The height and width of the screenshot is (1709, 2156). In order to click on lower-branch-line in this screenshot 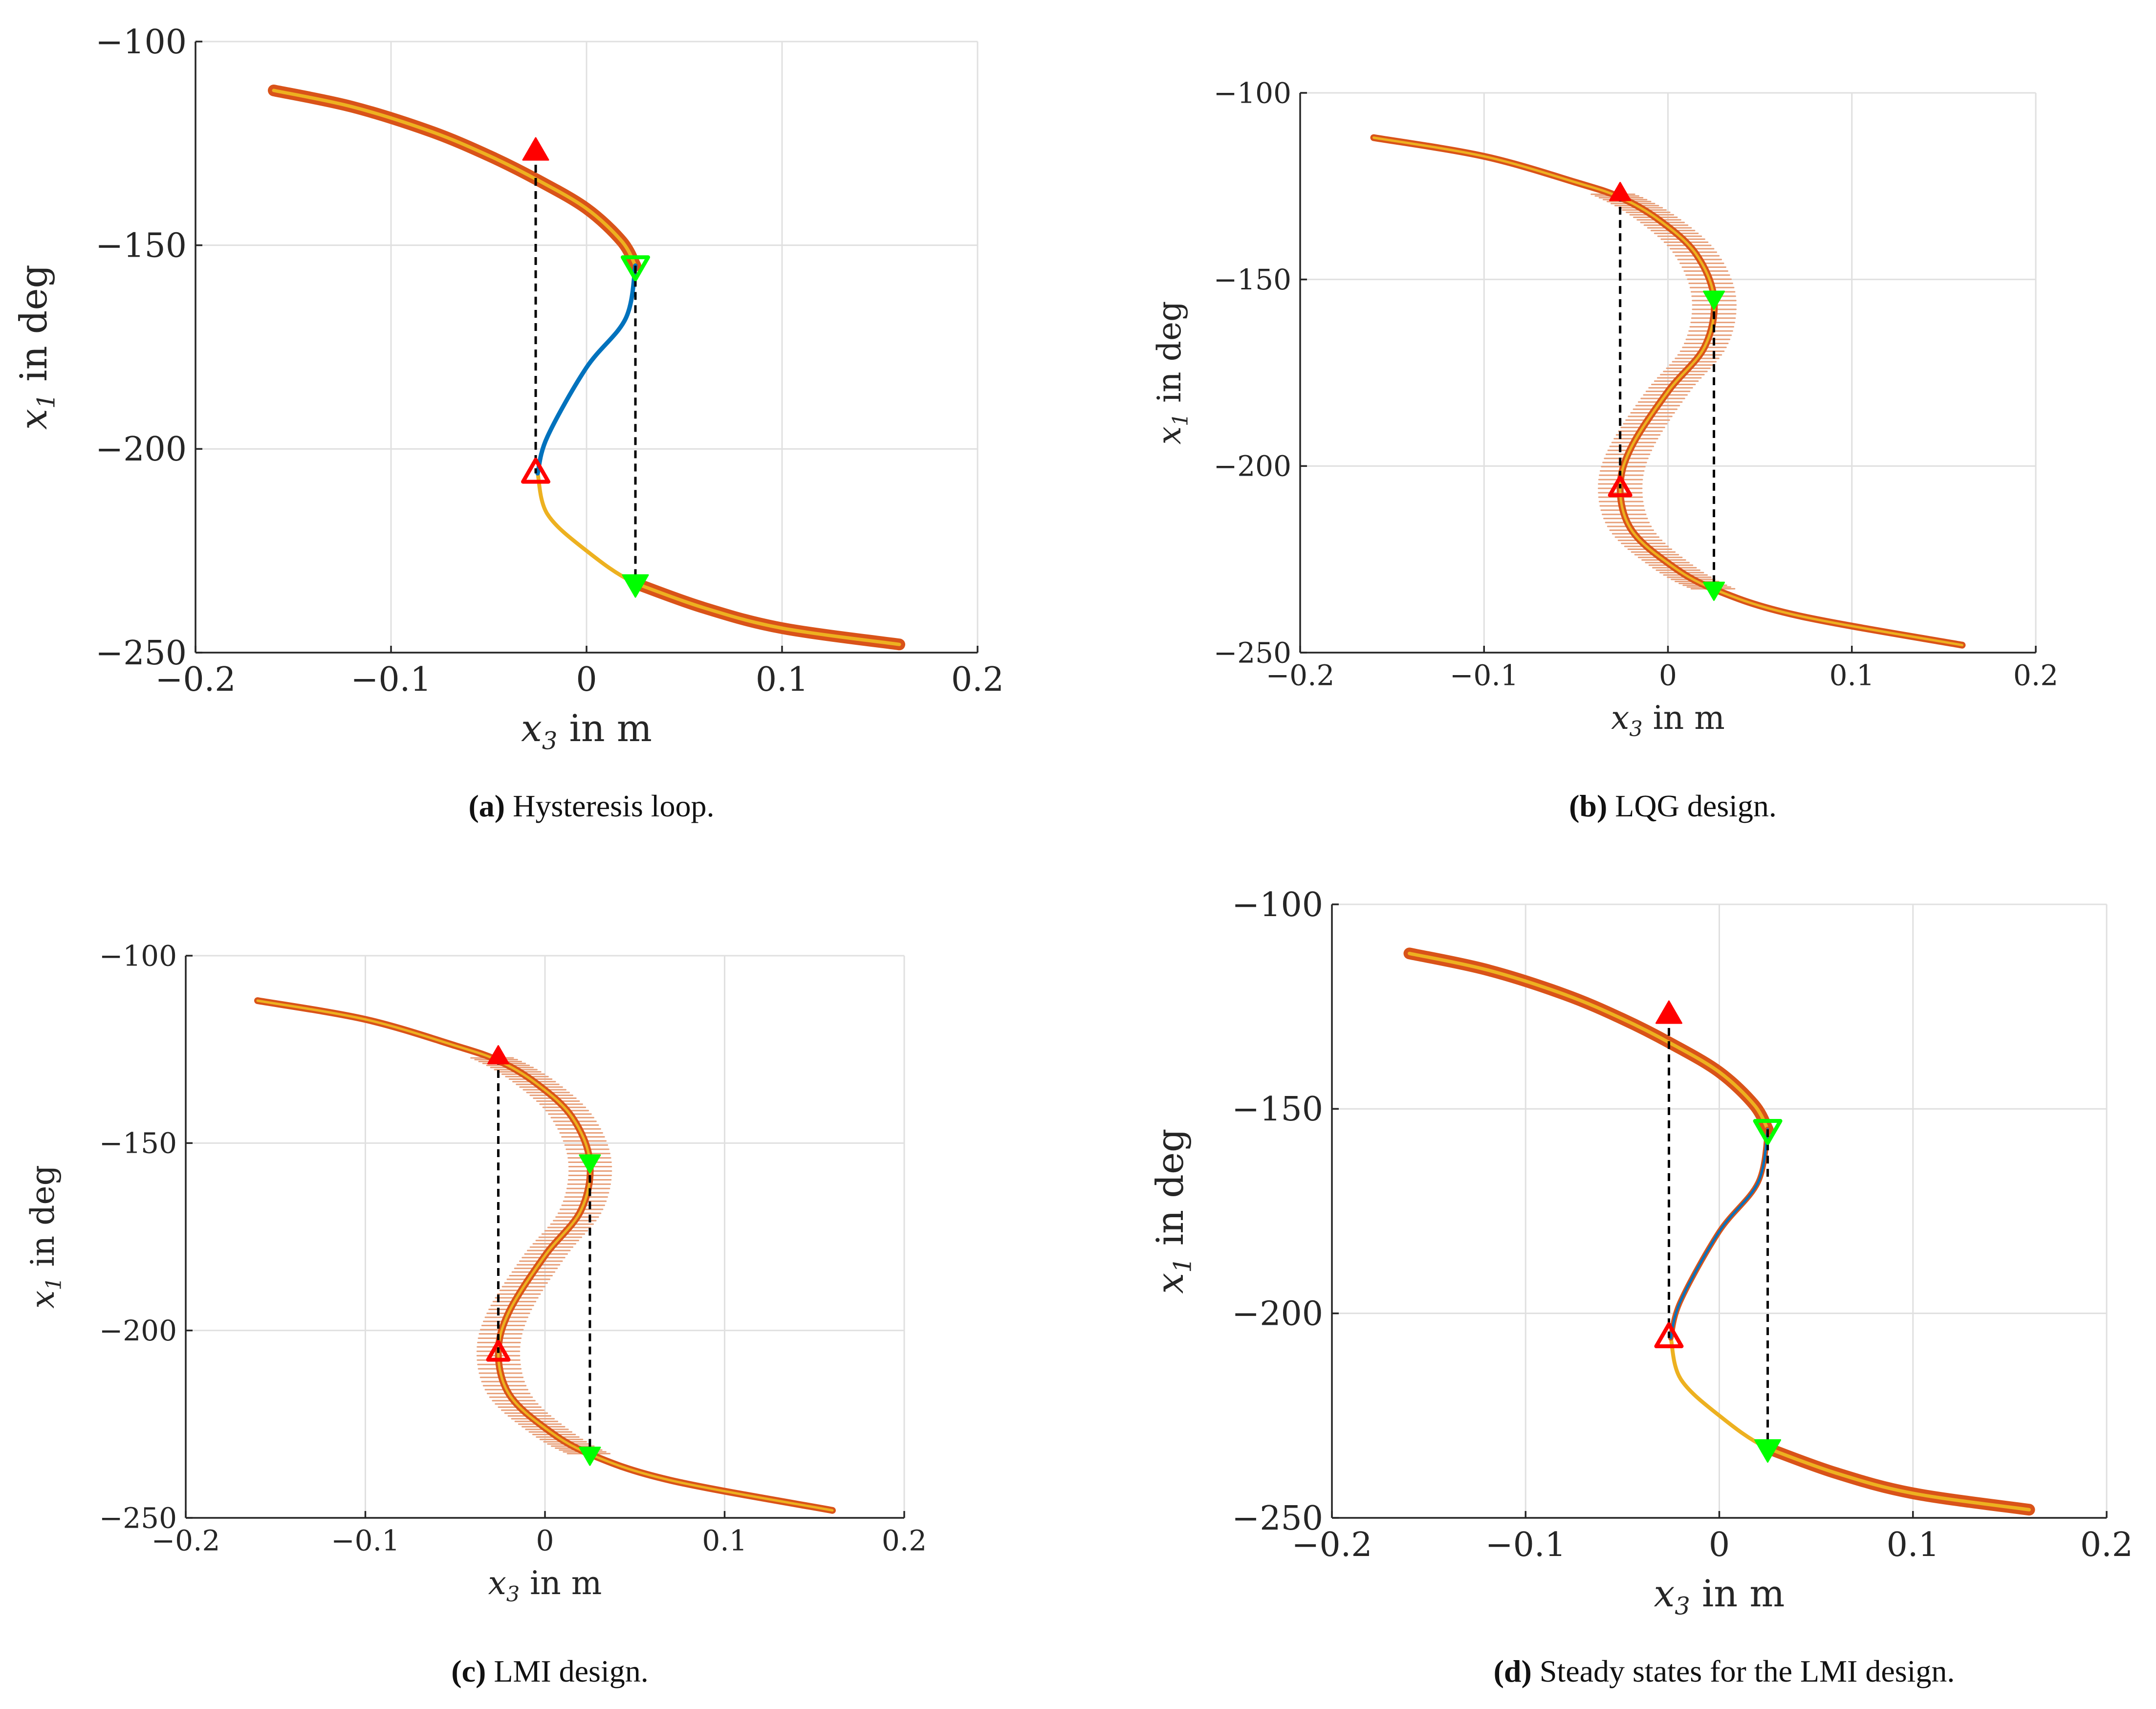, I will do `click(1899, 1479)`.